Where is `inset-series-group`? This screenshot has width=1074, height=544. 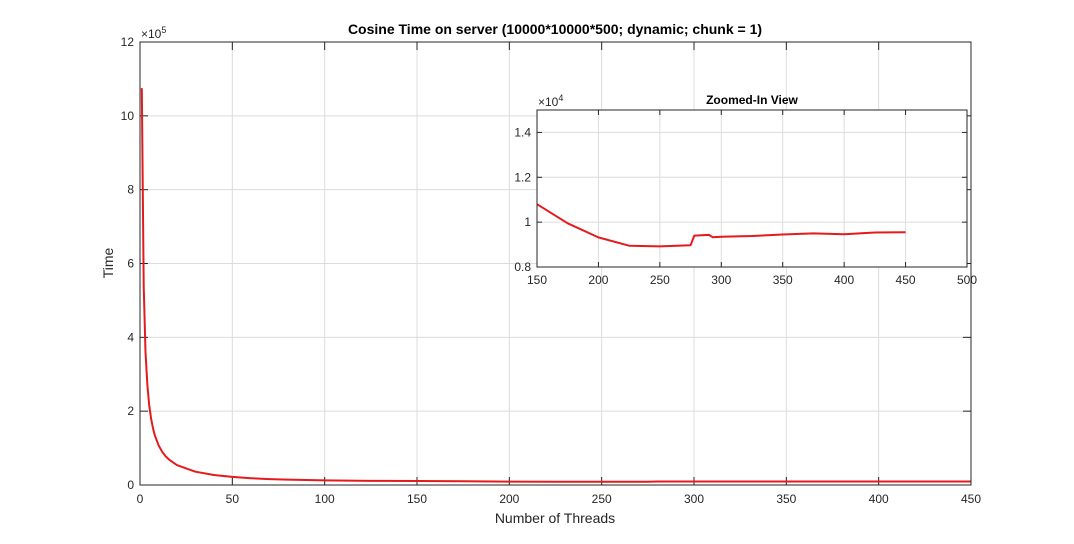 inset-series-group is located at coordinates (721, 225).